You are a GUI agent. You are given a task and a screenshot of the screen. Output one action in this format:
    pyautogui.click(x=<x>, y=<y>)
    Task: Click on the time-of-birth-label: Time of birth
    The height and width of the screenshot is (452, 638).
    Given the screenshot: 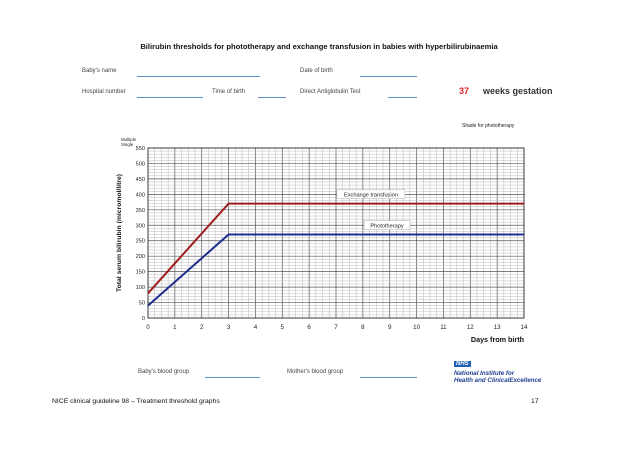 What is the action you would take?
    pyautogui.click(x=229, y=92)
    